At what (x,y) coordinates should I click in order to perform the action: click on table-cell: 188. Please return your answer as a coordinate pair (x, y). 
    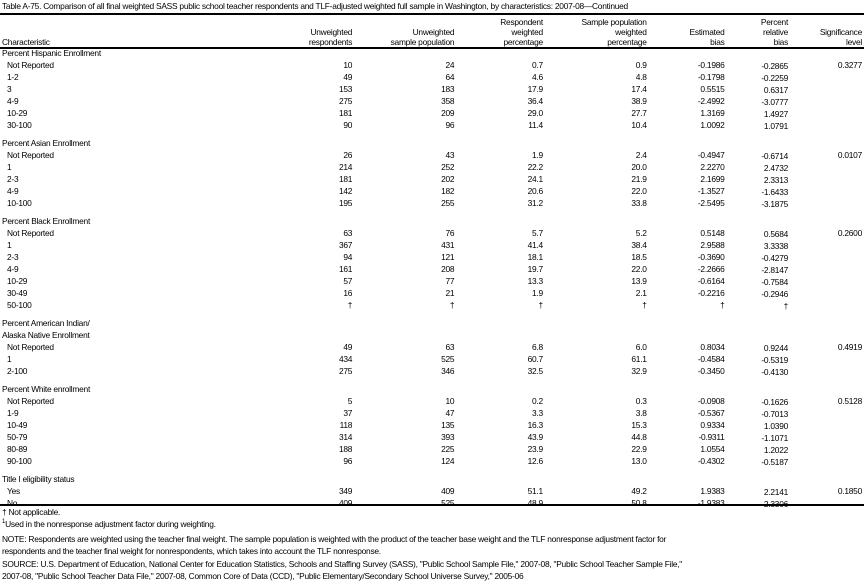
    Looking at the image, I should click on (345, 449).